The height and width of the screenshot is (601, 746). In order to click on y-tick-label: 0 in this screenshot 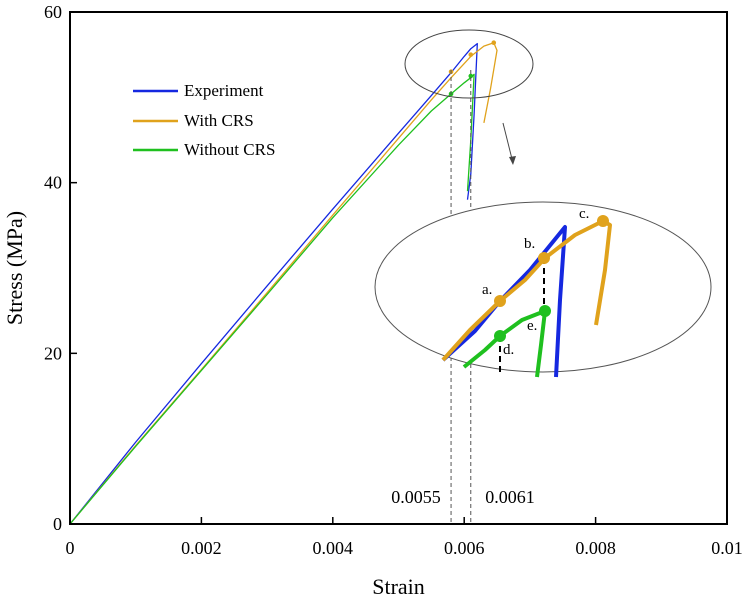, I will do `click(57, 524)`.